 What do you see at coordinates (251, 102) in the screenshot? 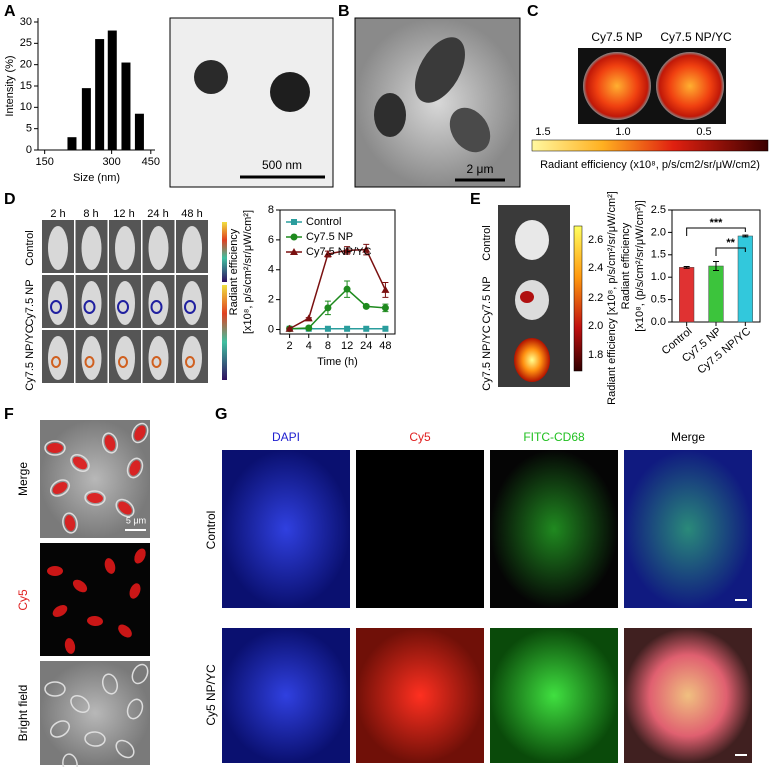
I see `tem-image` at bounding box center [251, 102].